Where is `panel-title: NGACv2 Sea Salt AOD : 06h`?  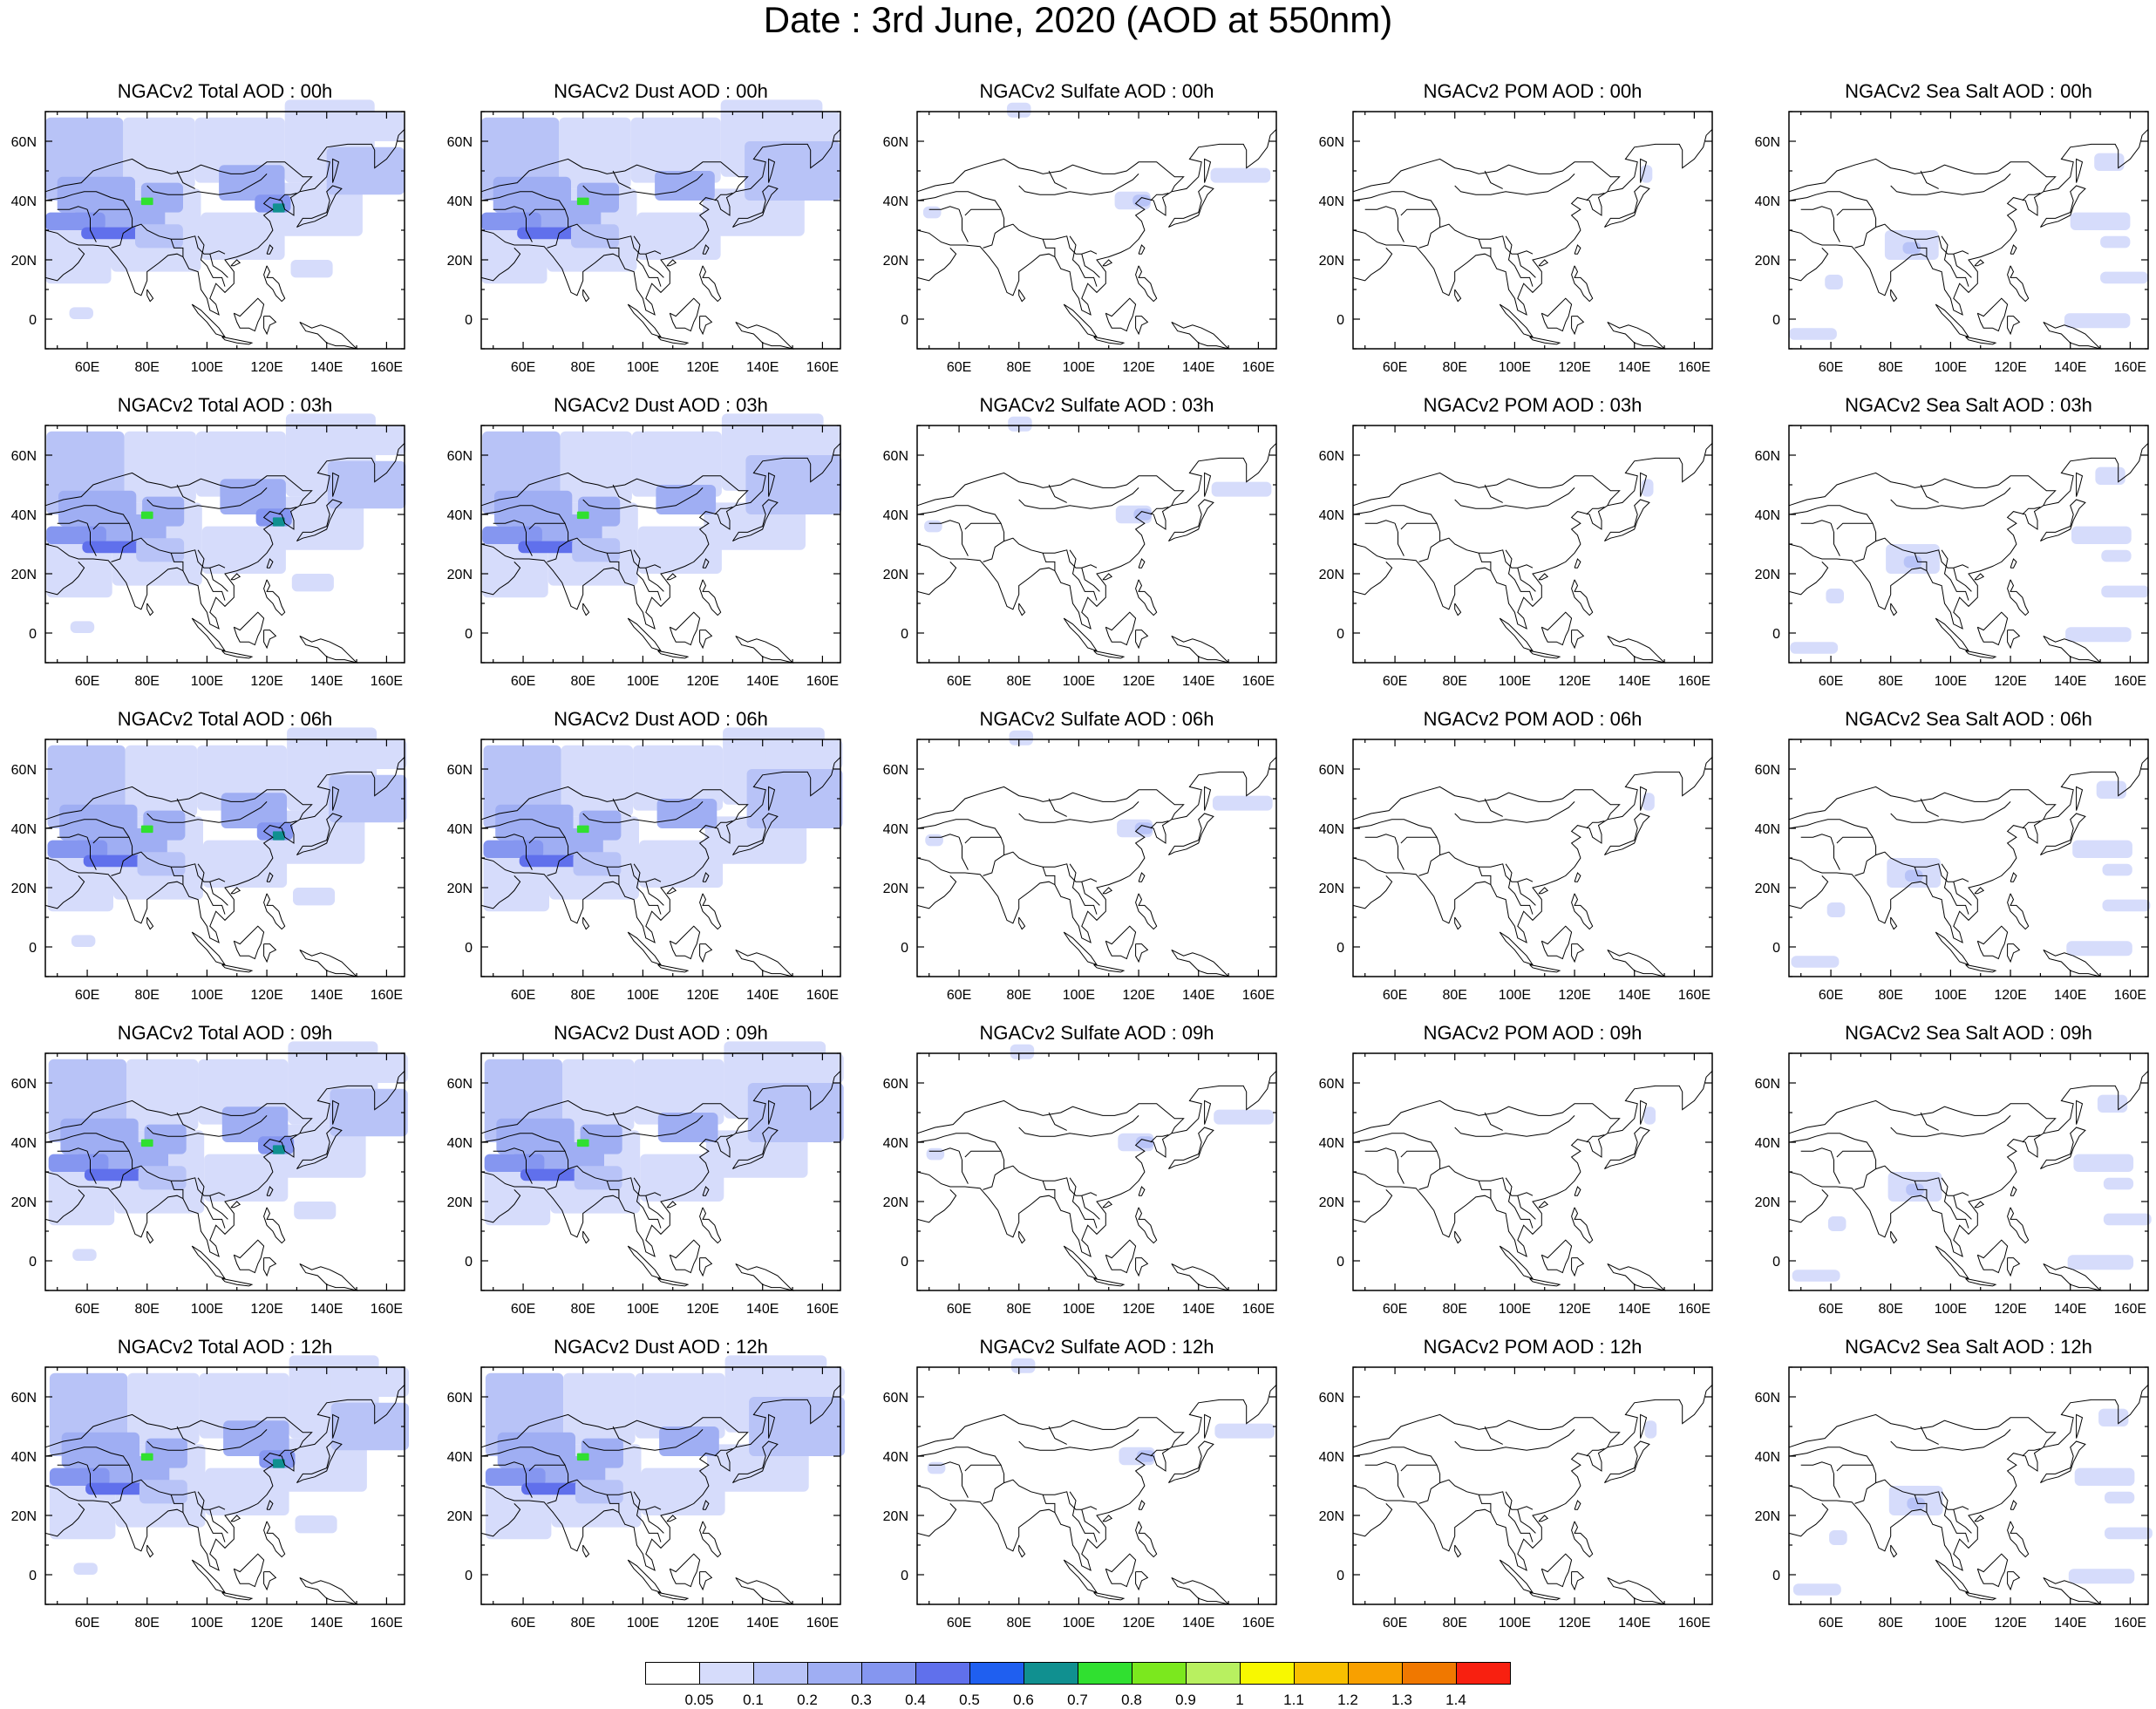 panel-title: NGACv2 Sea Salt AOD : 06h is located at coordinates (1969, 719).